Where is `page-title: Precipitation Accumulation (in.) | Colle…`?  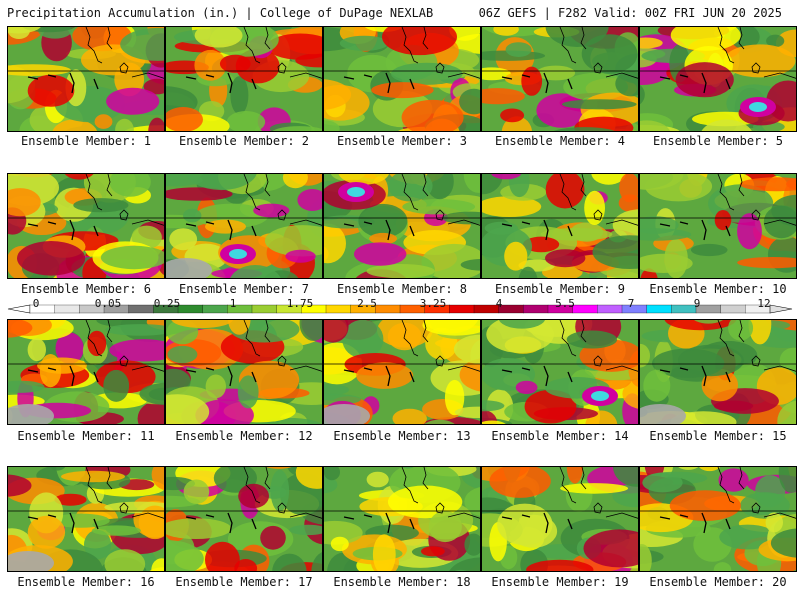 page-title: Precipitation Accumulation (in.) | Colle… is located at coordinates (220, 13).